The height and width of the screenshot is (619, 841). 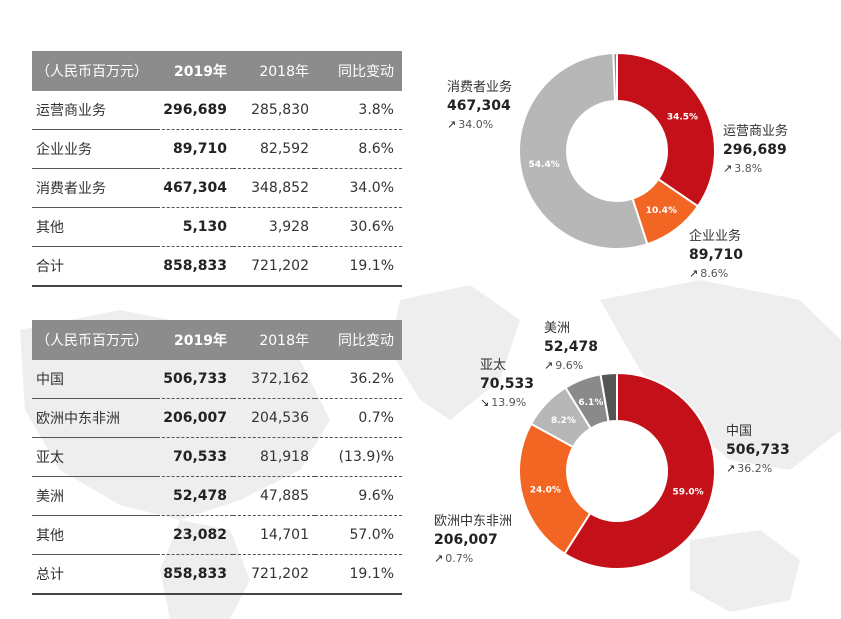 I want to click on slice-label: 企业业务, so click(x=715, y=236).